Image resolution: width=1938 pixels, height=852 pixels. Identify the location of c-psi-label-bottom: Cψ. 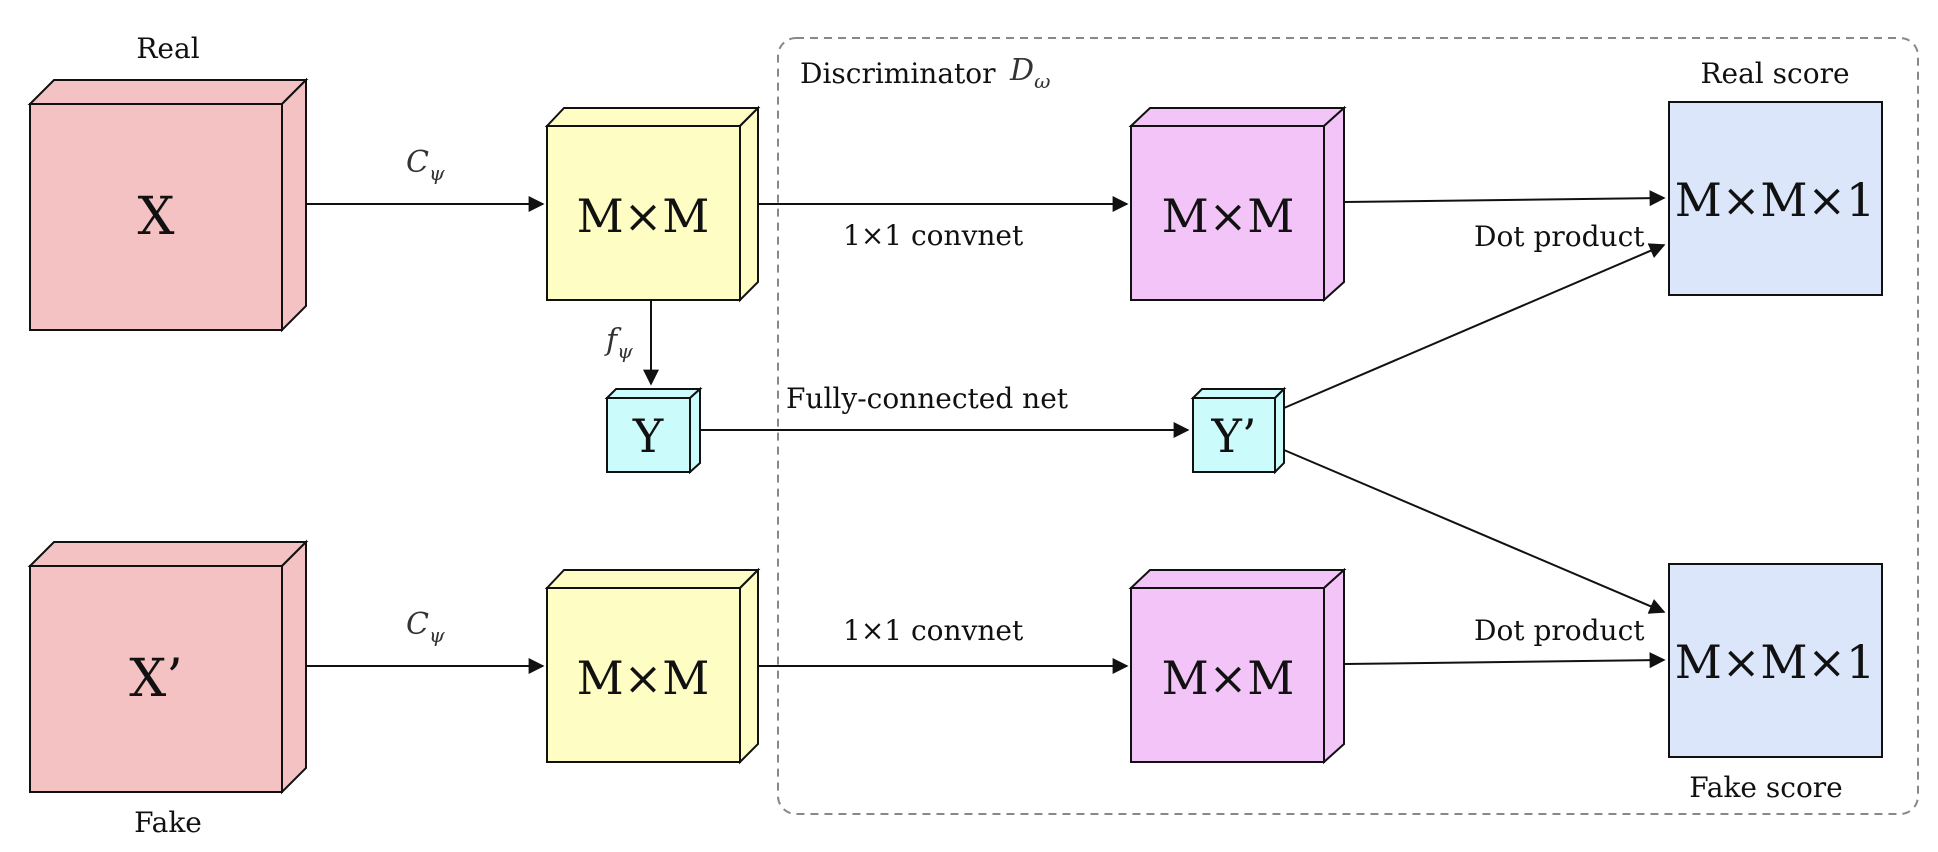
(425, 627).